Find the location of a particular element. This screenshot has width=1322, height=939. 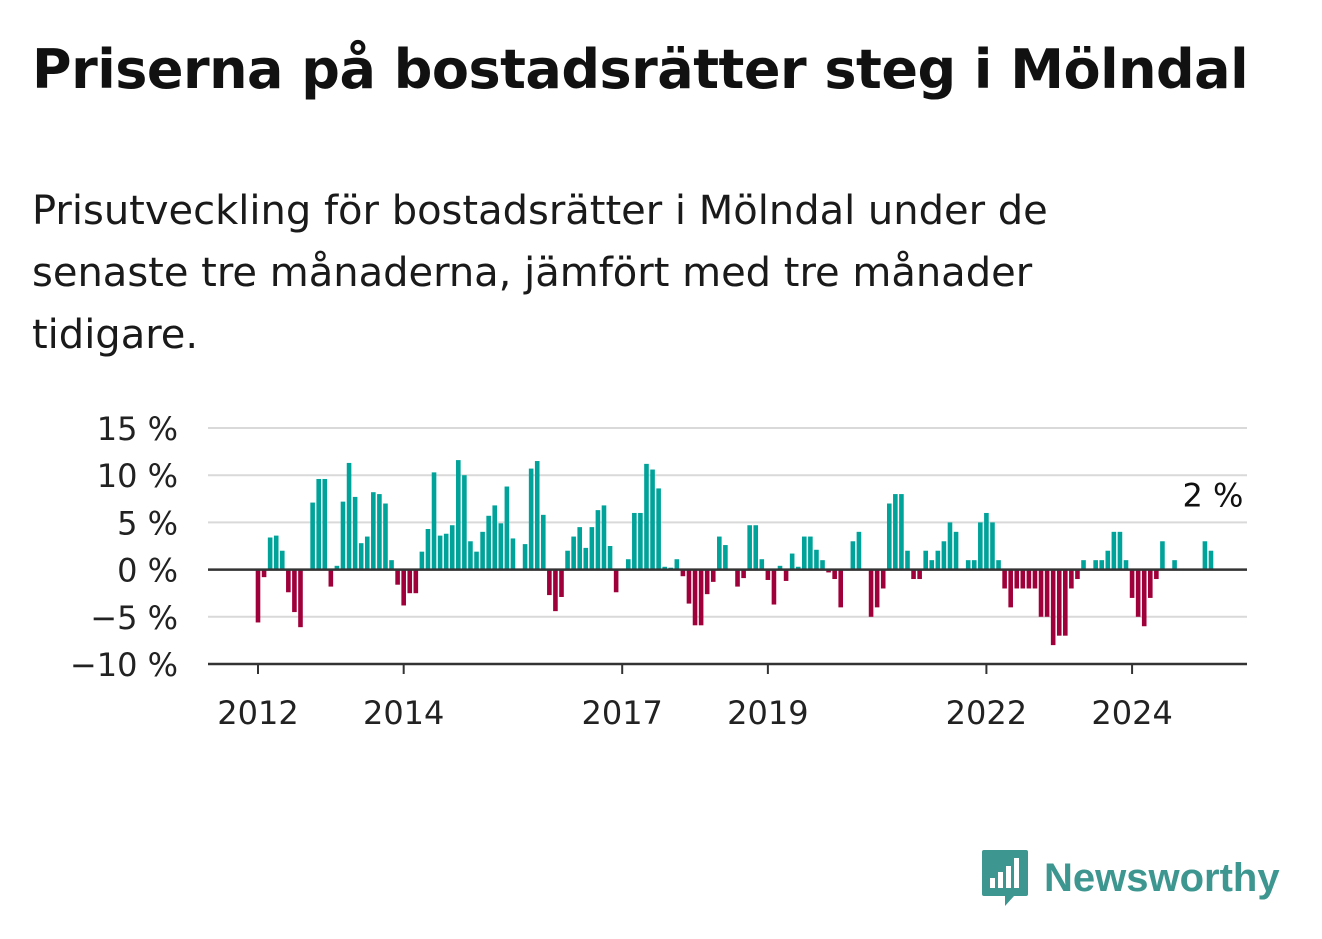

y-tick-label: 15 % is located at coordinates (137, 429).